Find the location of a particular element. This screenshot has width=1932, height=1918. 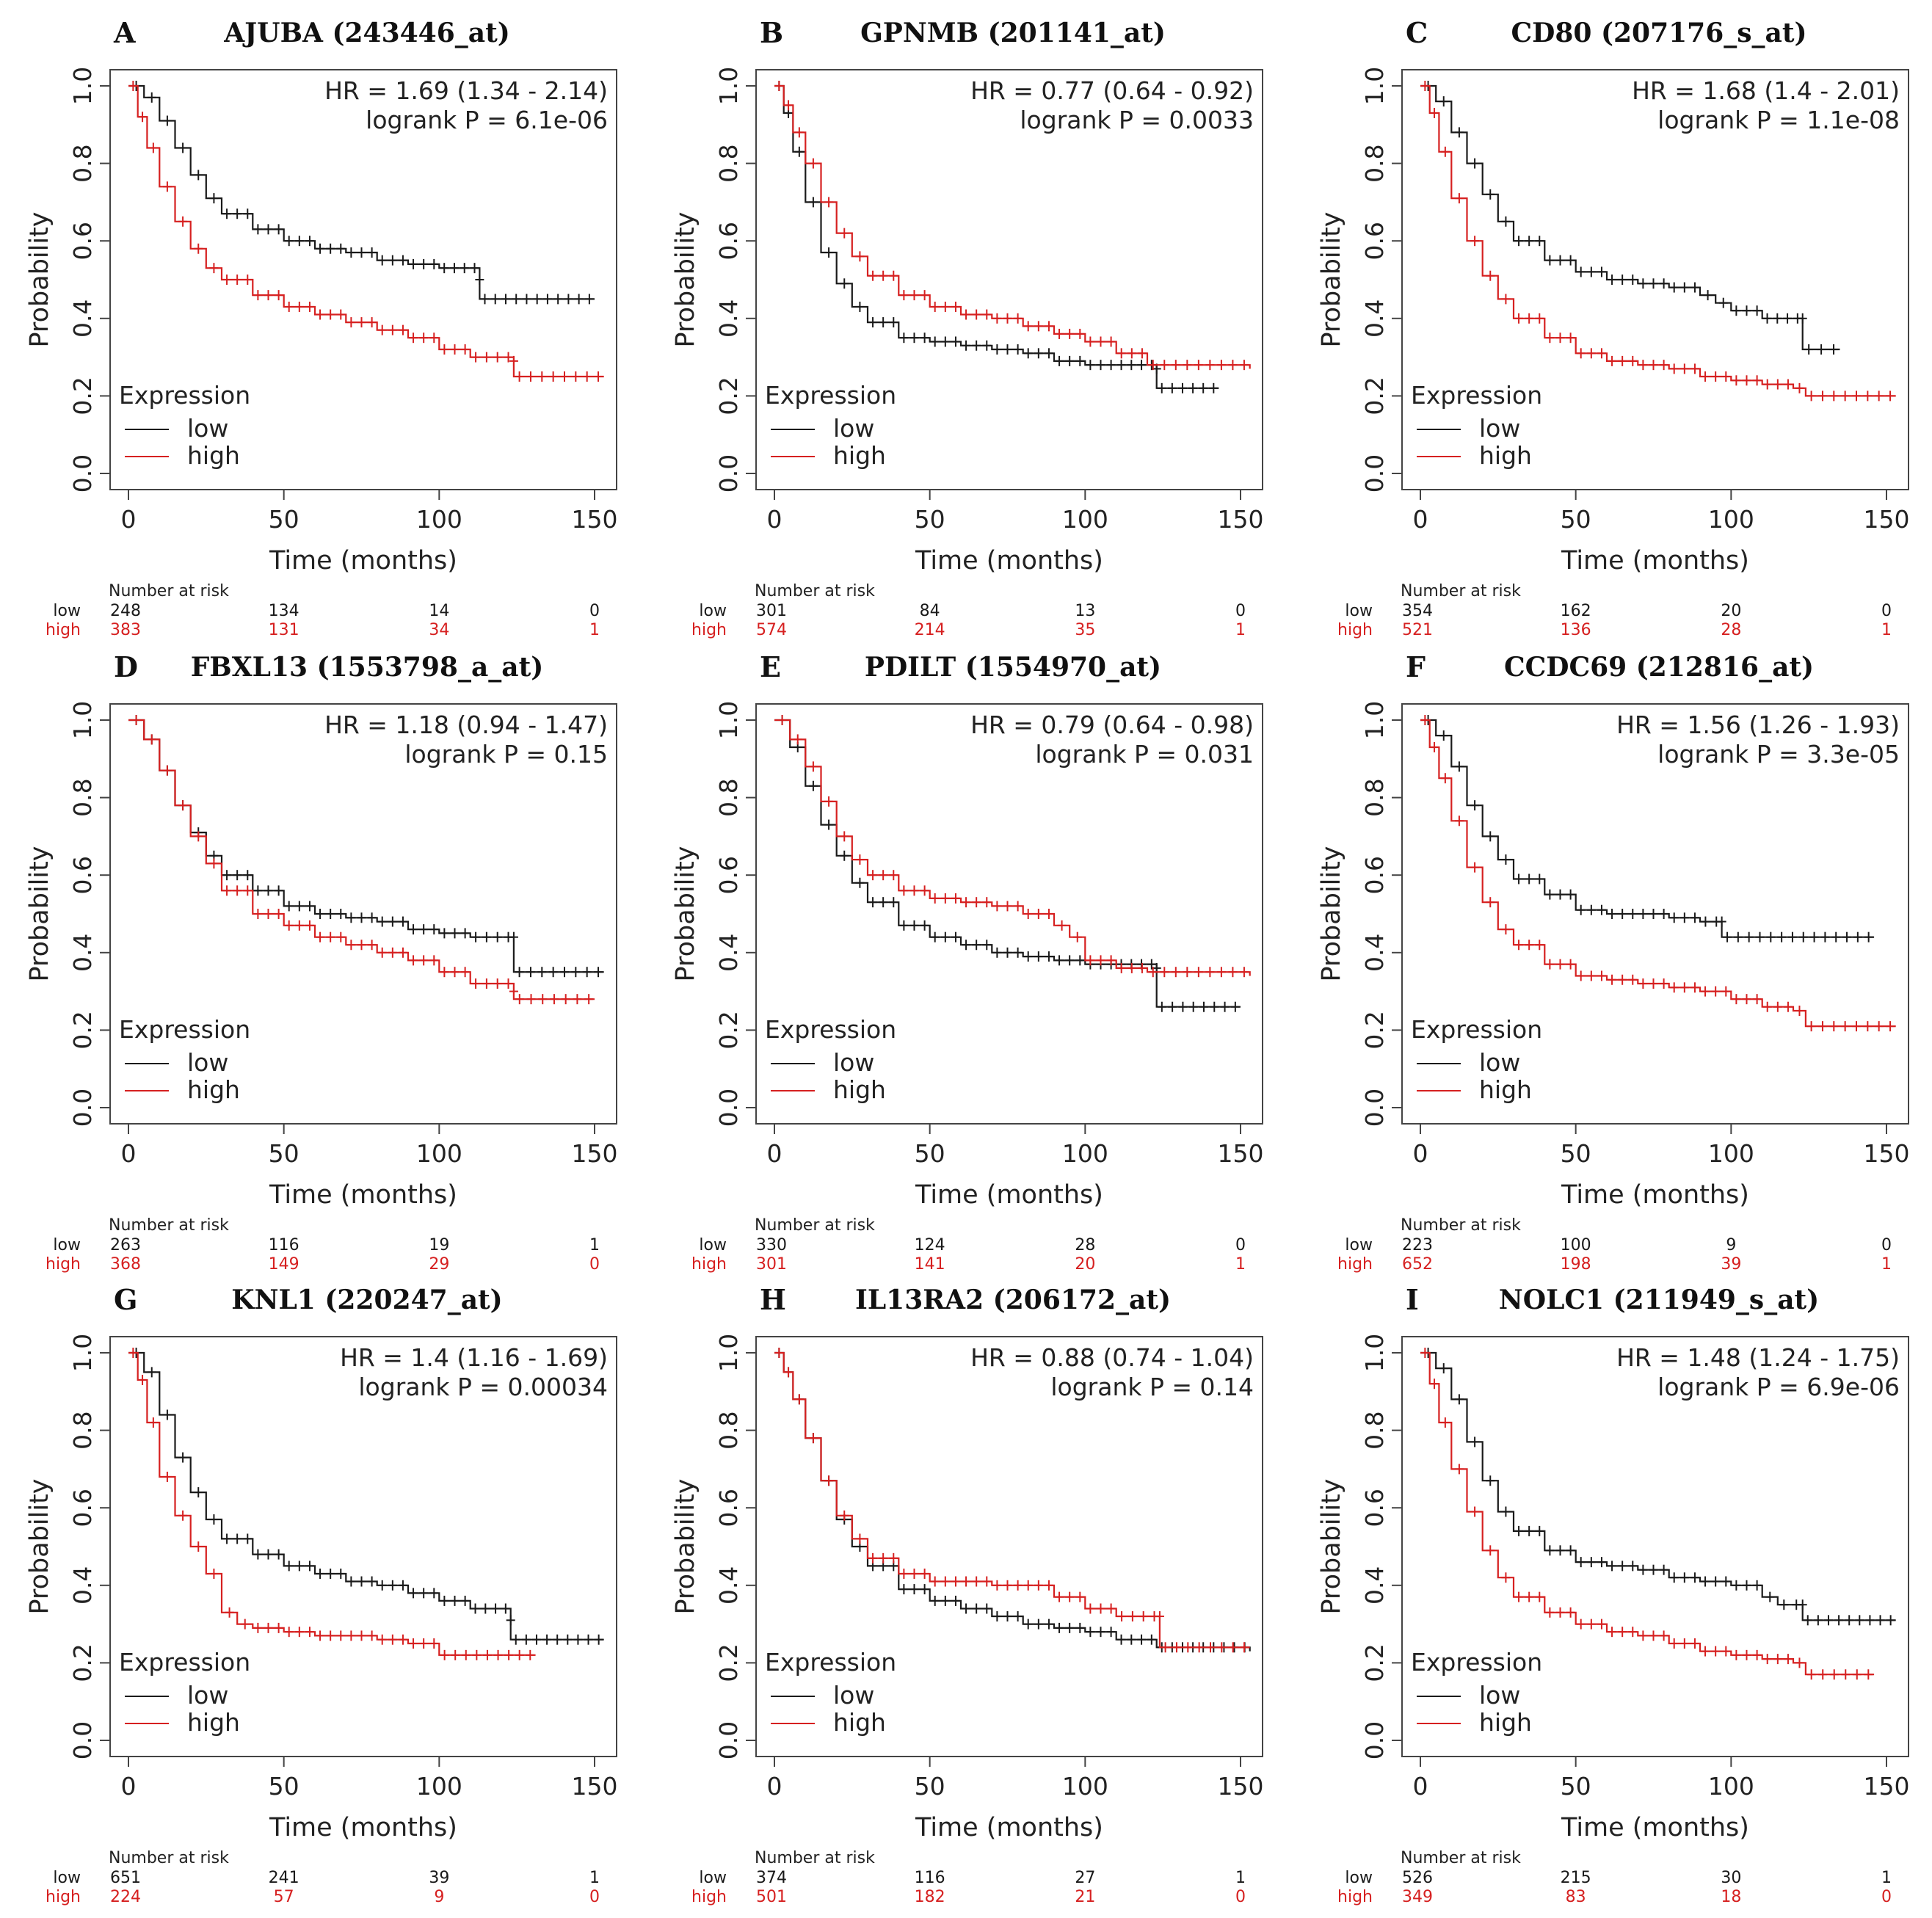

risk-count-low: 13 is located at coordinates (1085, 611).